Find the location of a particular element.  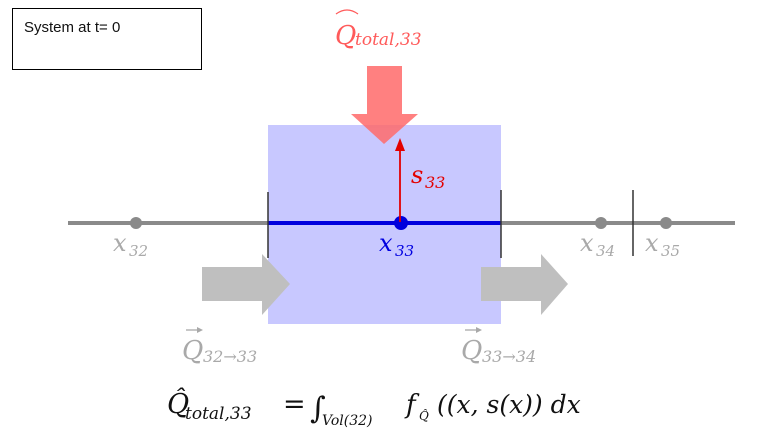

svg-text: s is located at coordinates (417, 175).